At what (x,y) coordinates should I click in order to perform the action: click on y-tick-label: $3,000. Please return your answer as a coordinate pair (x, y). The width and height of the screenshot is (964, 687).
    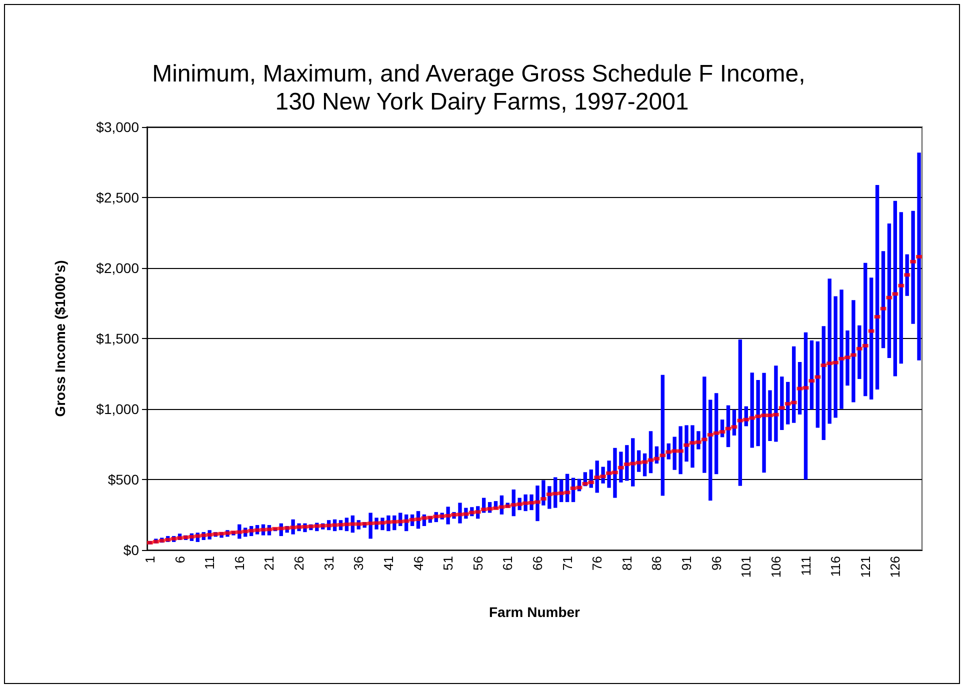
    Looking at the image, I should click on (118, 127).